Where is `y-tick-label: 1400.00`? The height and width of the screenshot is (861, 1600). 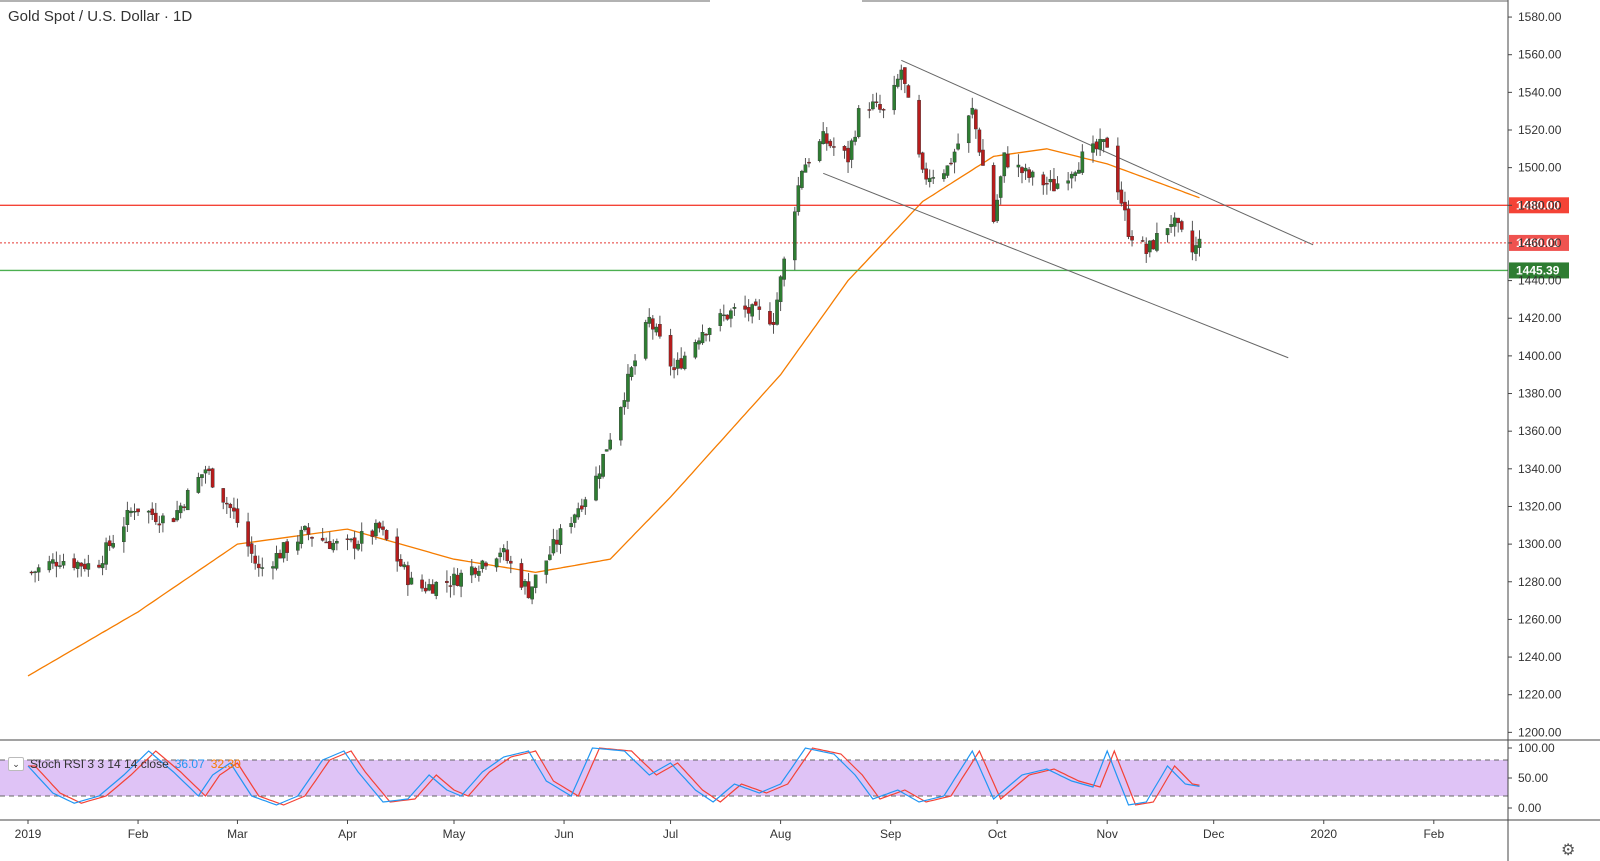 y-tick-label: 1400.00 is located at coordinates (1540, 356).